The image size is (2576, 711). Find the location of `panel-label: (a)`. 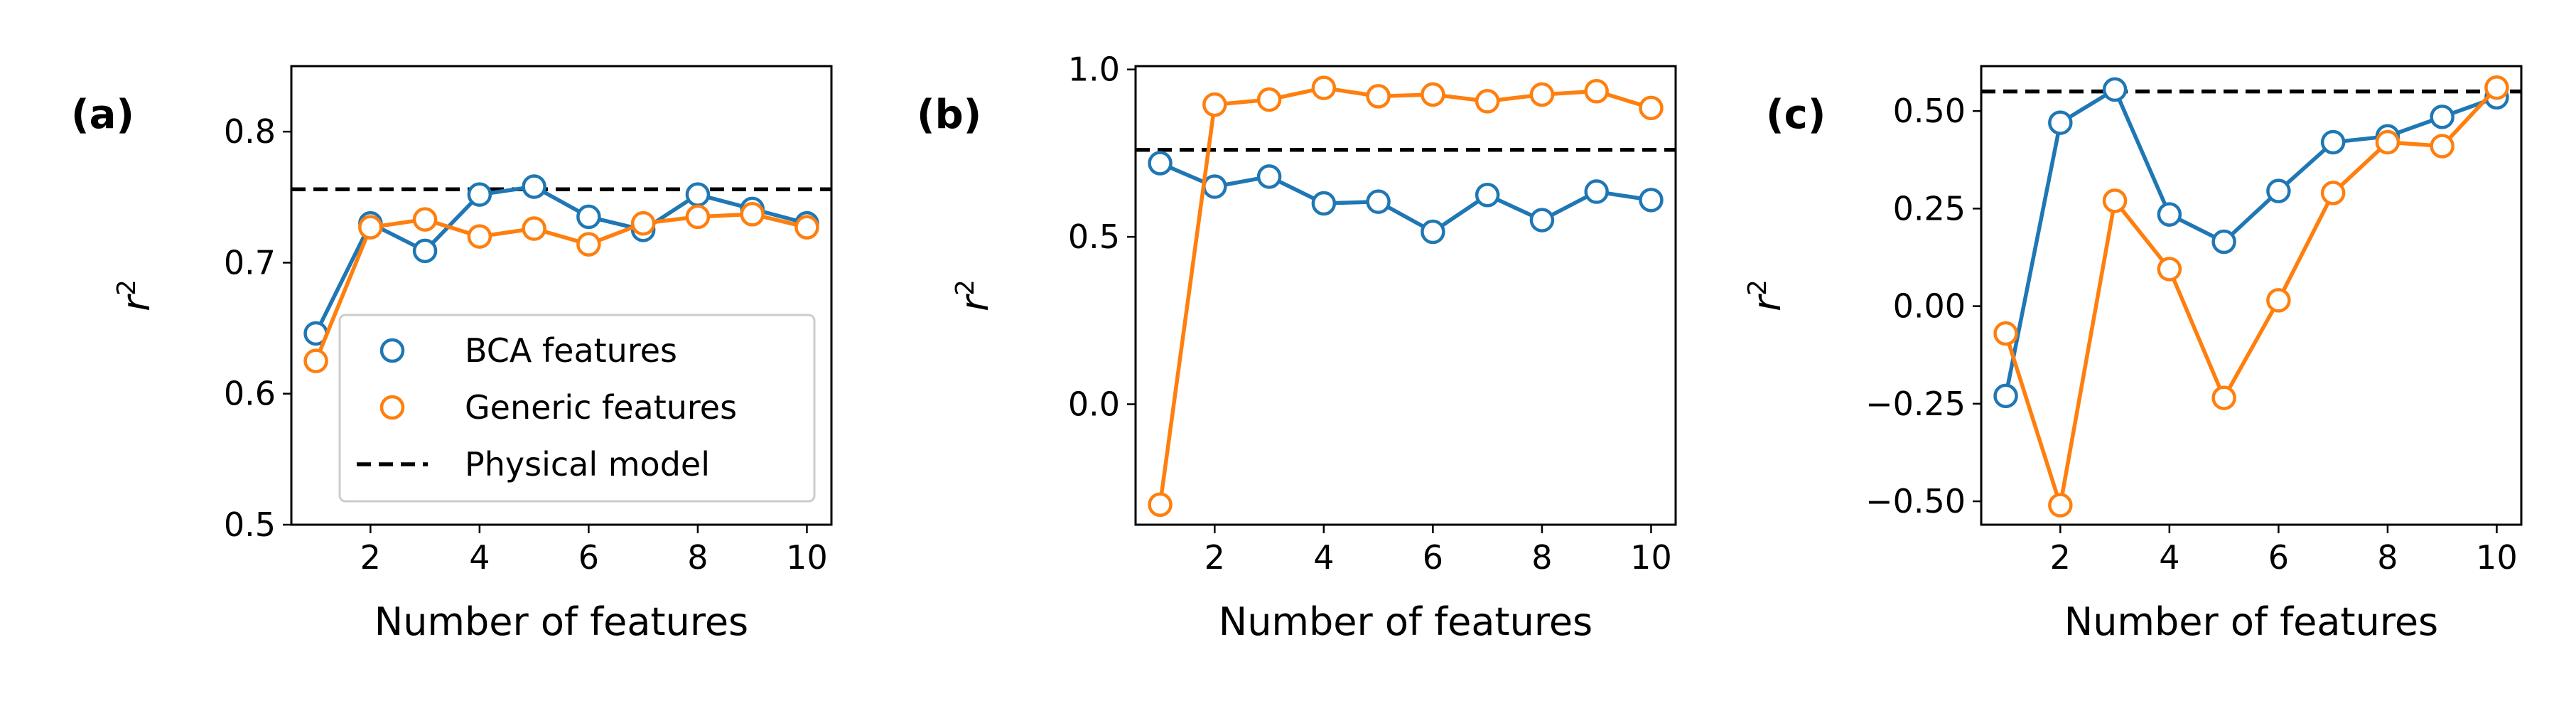

panel-label: (a) is located at coordinates (103, 115).